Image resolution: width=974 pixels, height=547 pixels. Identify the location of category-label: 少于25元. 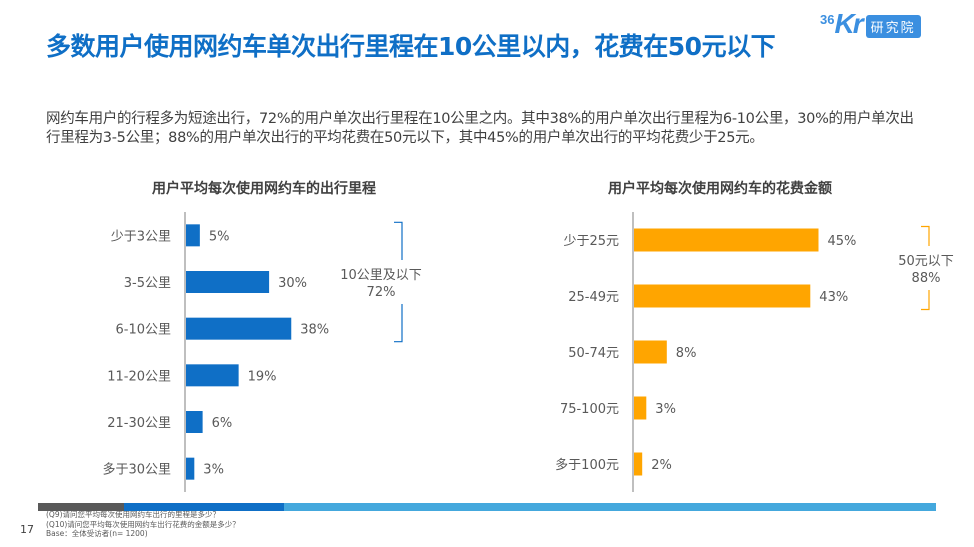
(591, 241).